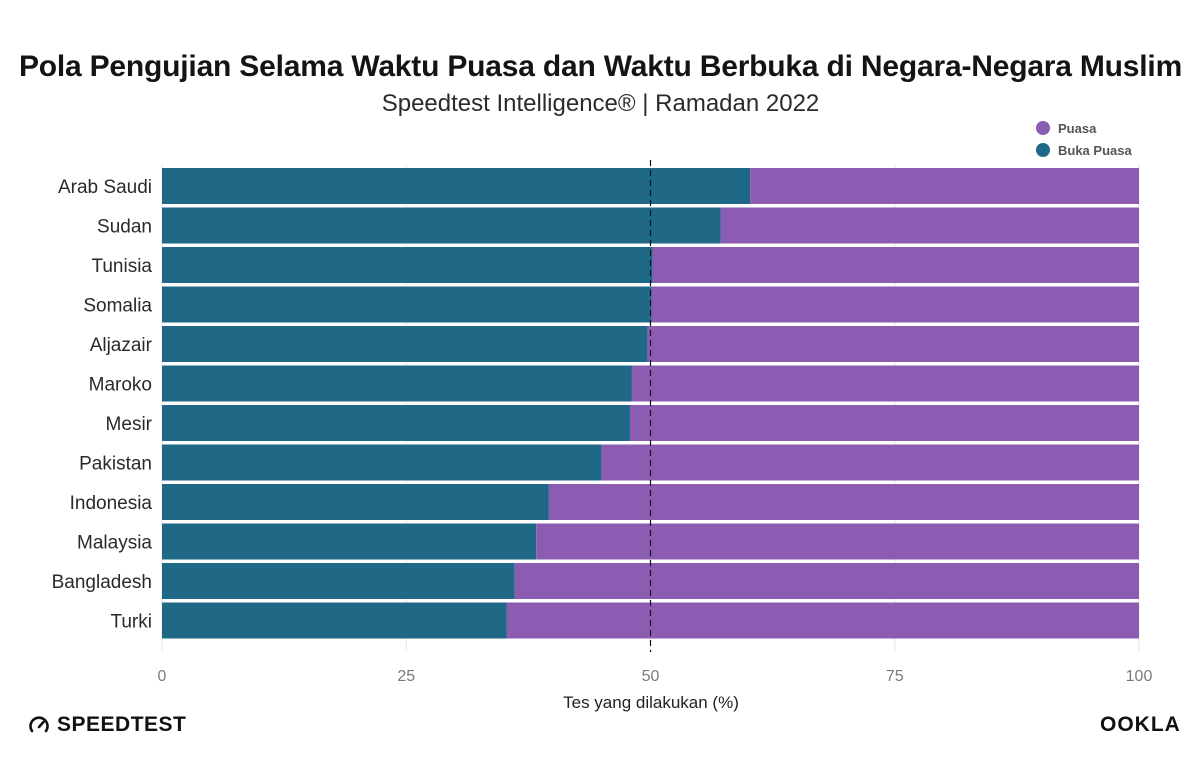 This screenshot has width=1201, height=770. Describe the element at coordinates (105, 187) in the screenshot. I see `category-label: Arab Saudi` at that location.